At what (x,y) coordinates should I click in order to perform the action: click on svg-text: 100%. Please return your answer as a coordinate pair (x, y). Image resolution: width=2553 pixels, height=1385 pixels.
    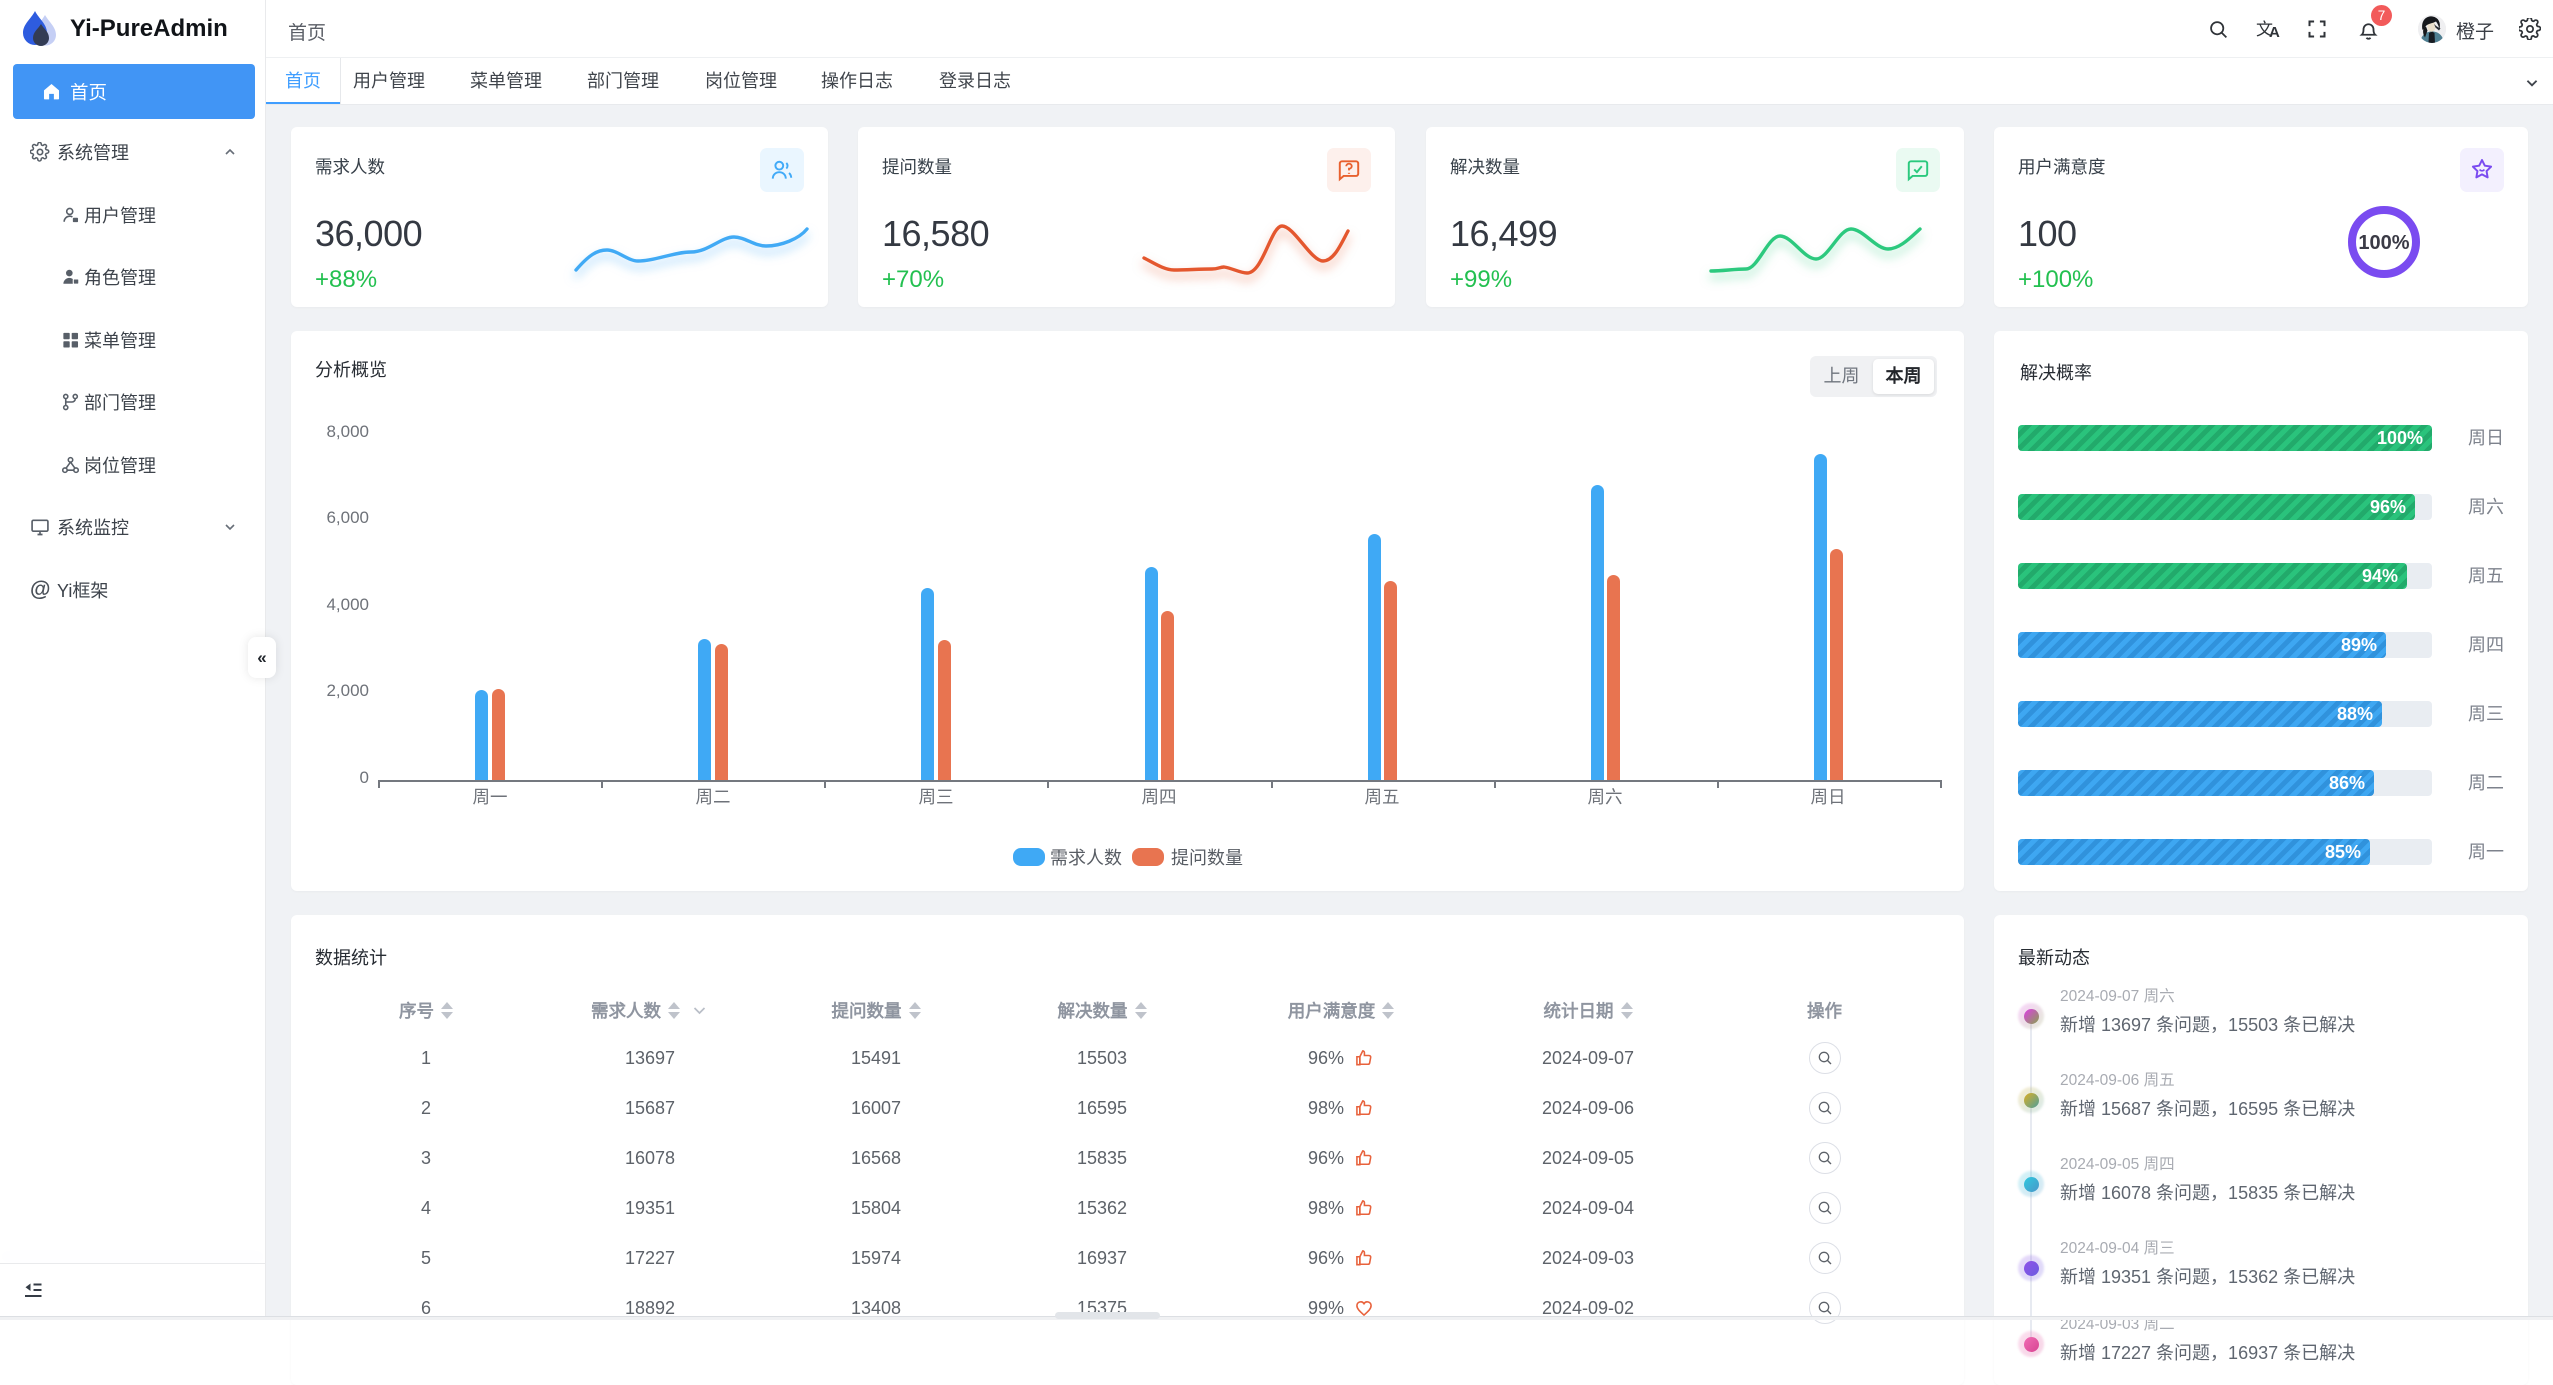
    Looking at the image, I should click on (2383, 243).